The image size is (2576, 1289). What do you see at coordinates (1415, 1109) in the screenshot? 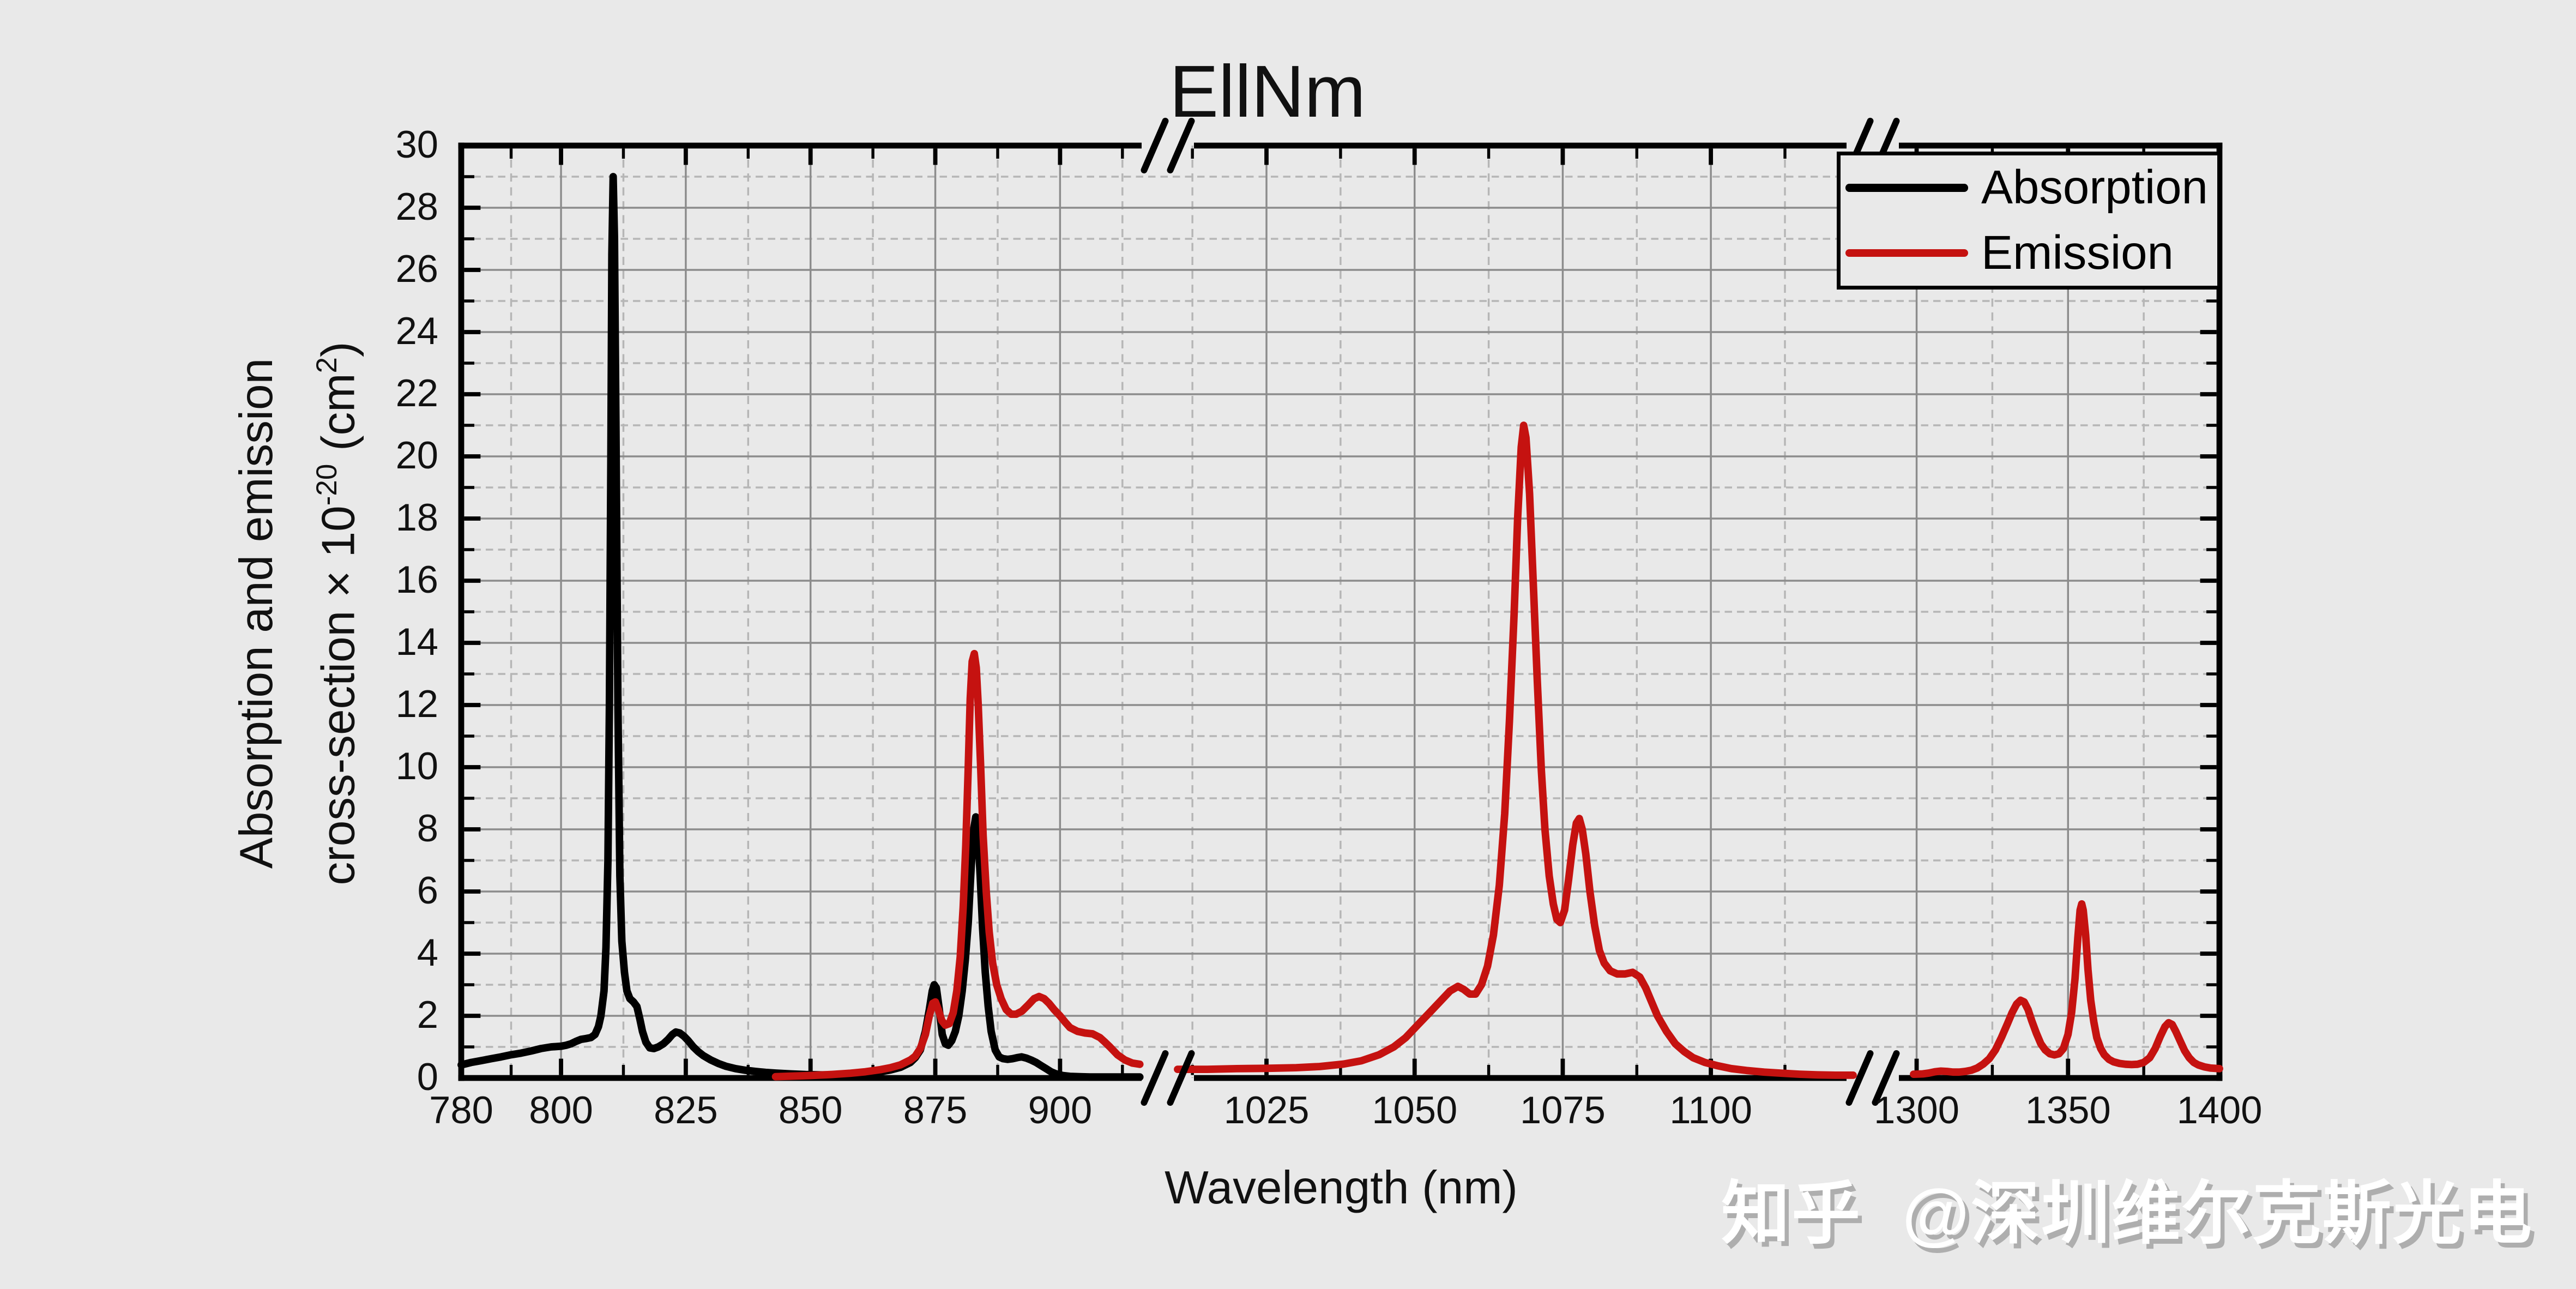
I see `x-tick-label: 1050` at bounding box center [1415, 1109].